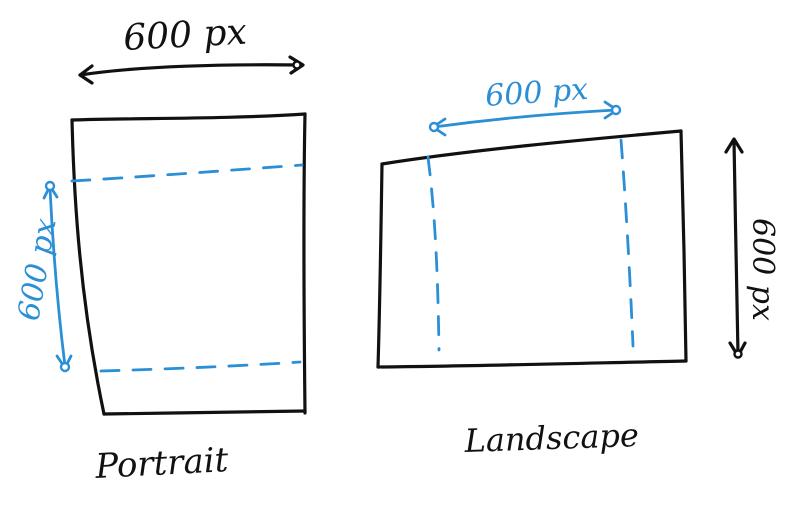 The width and height of the screenshot is (800, 518). Describe the element at coordinates (161, 463) in the screenshot. I see `portrait-caption: Portrait` at that location.